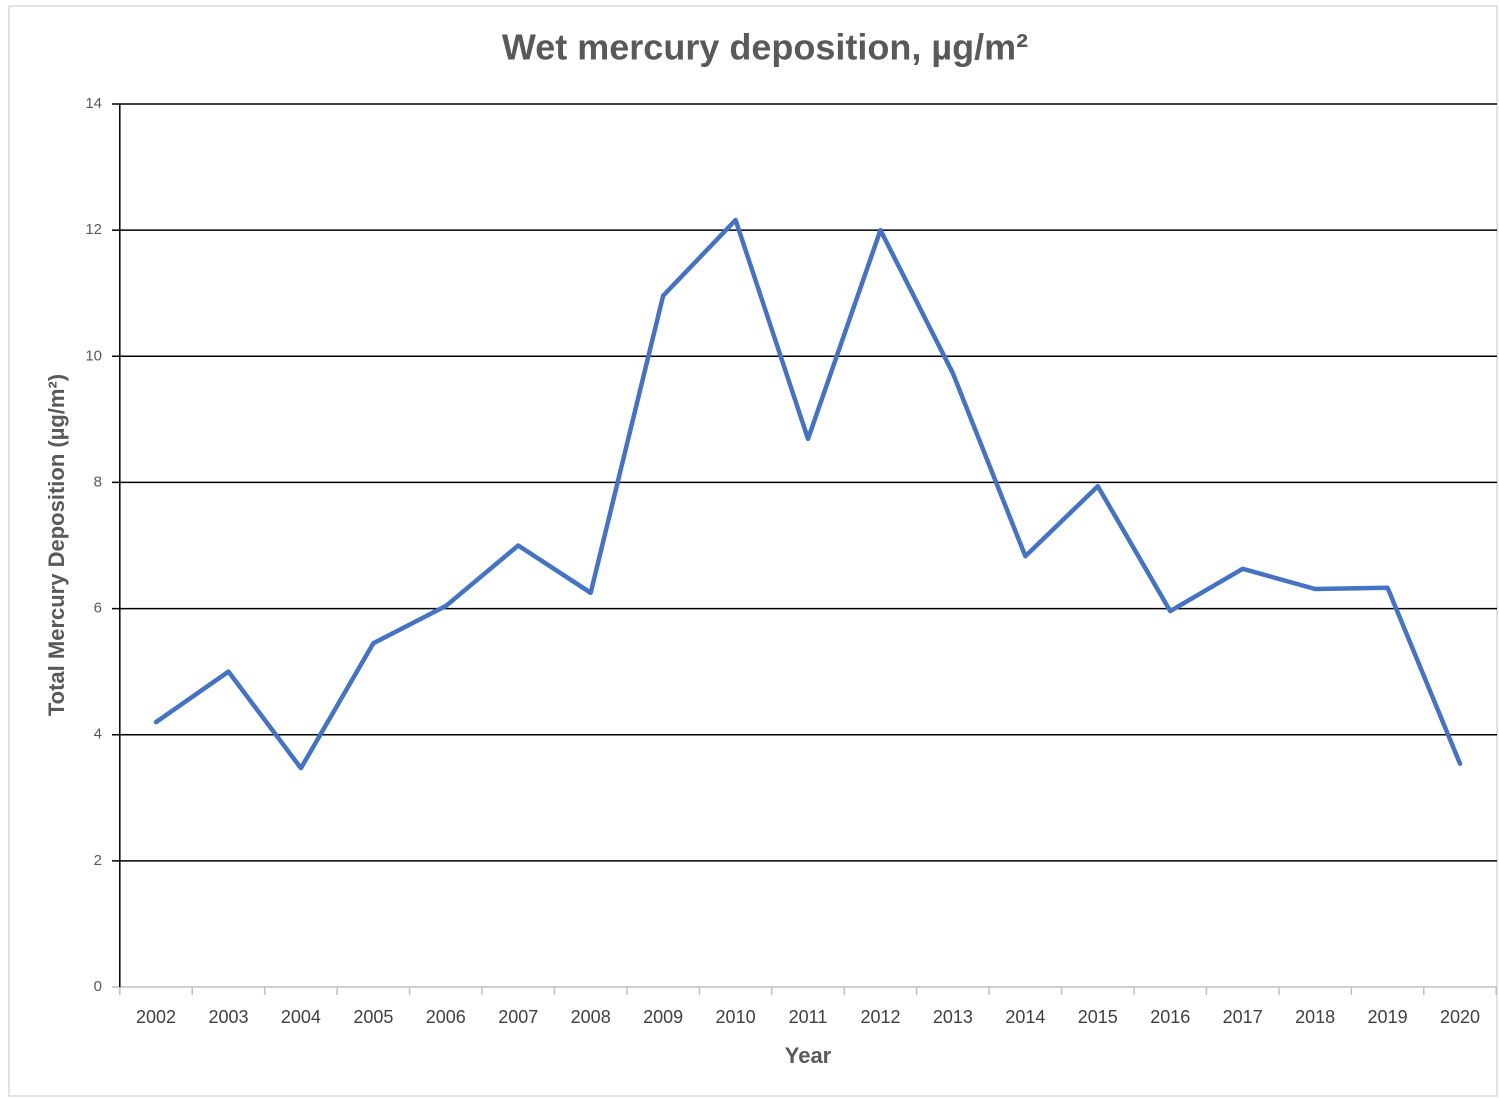 This screenshot has width=1499, height=1099. What do you see at coordinates (93, 103) in the screenshot?
I see `y-tick-label: 14` at bounding box center [93, 103].